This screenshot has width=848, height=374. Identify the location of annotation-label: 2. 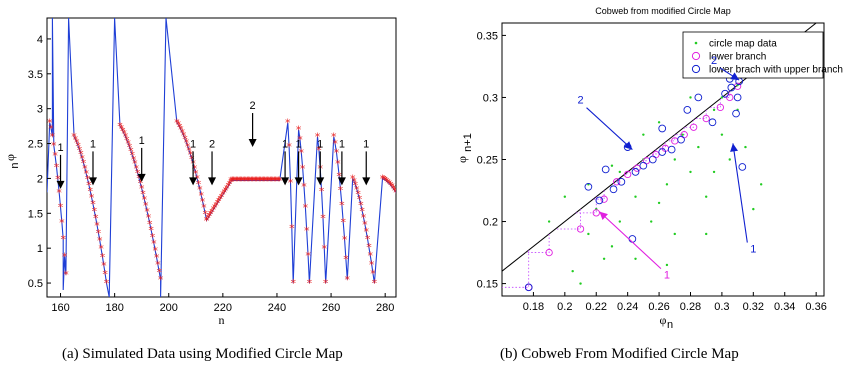
(580, 101).